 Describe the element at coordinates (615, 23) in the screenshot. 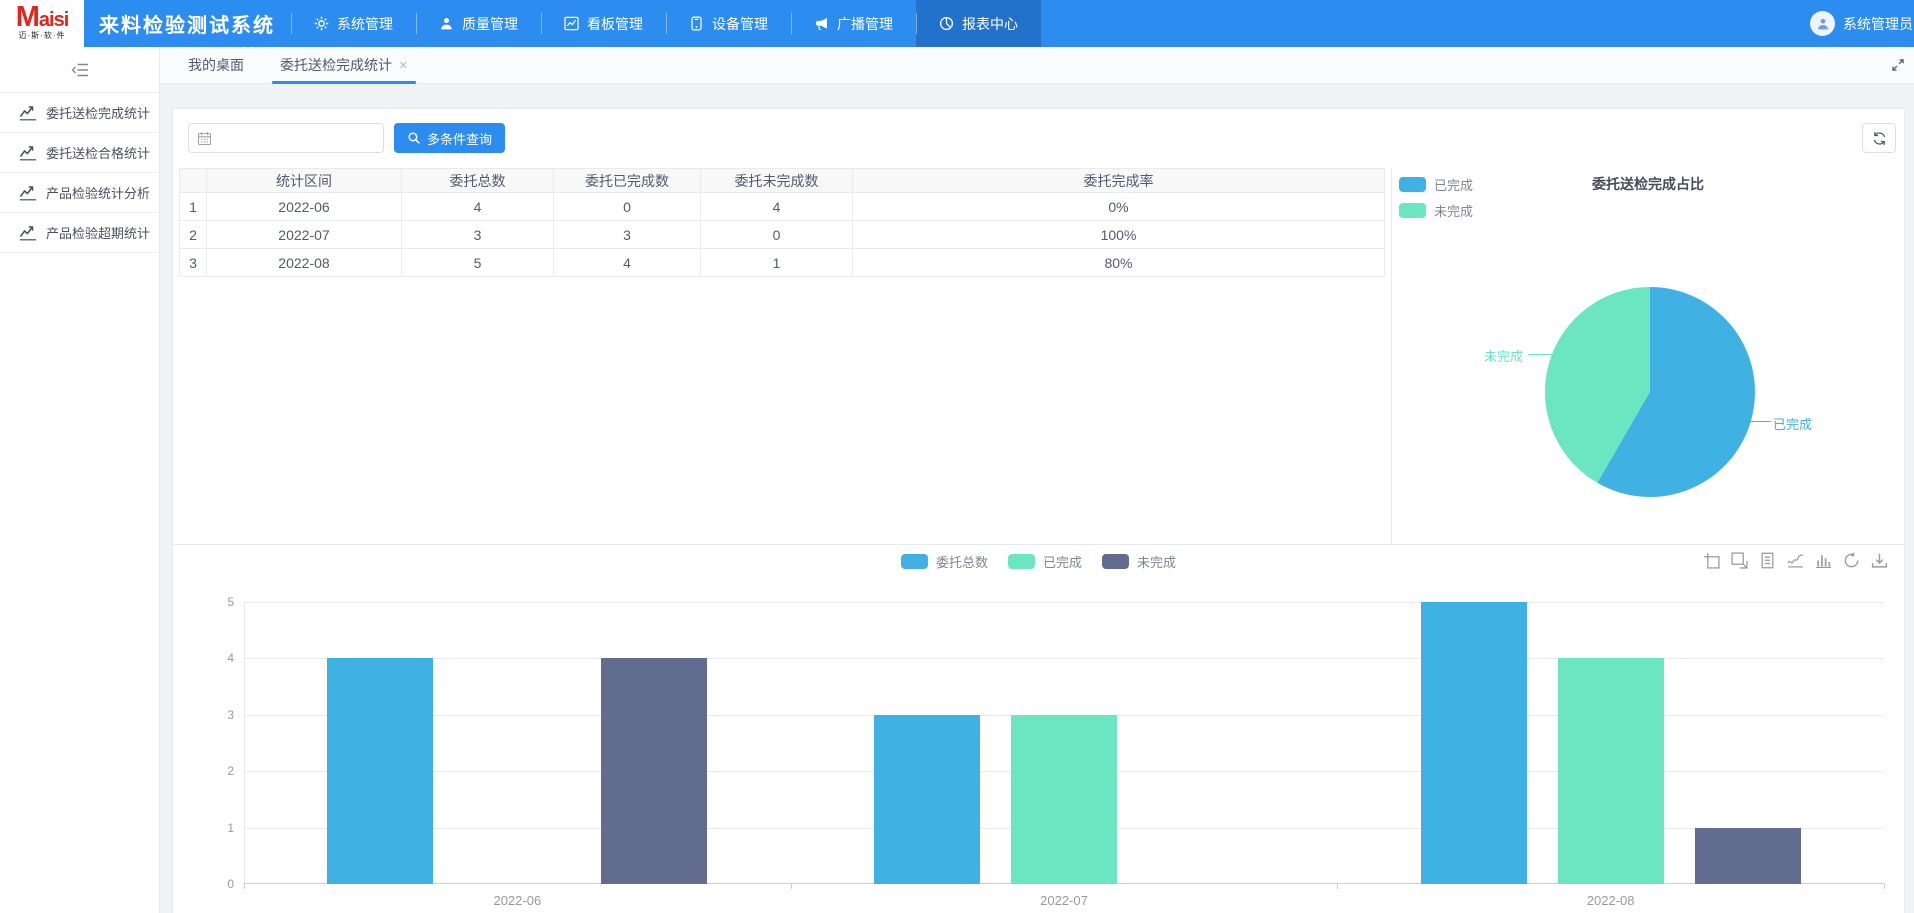

I see `nav-item-label: 看板管理` at that location.